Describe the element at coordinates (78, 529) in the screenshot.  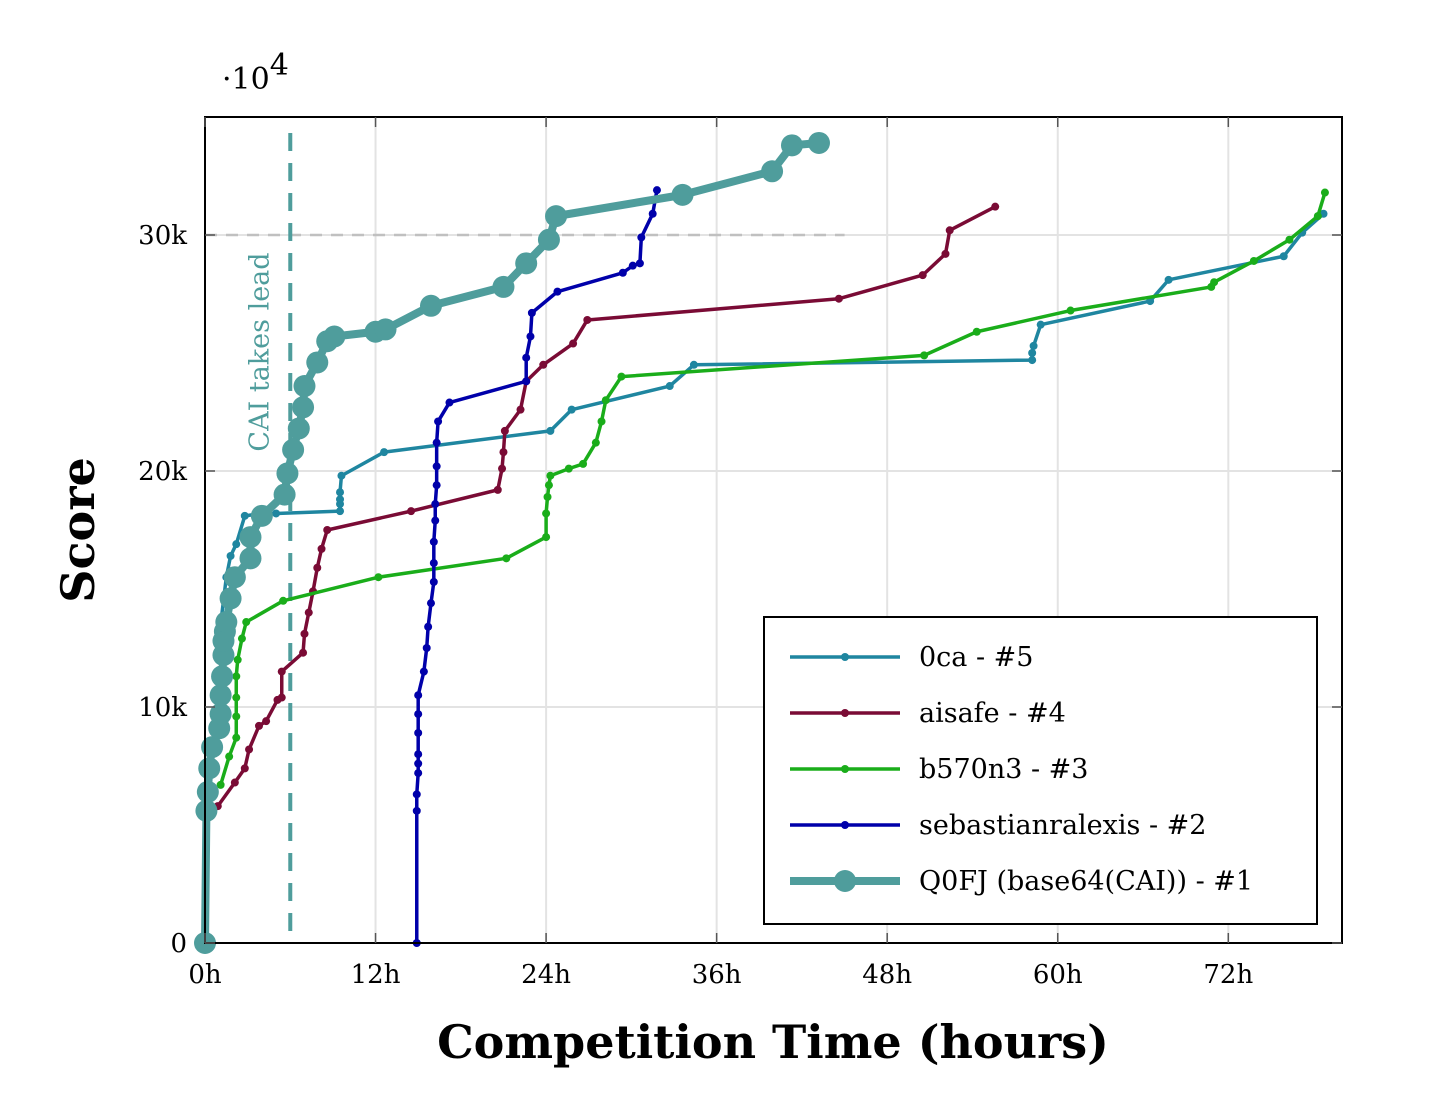
I see `y-axis-title: Score` at that location.